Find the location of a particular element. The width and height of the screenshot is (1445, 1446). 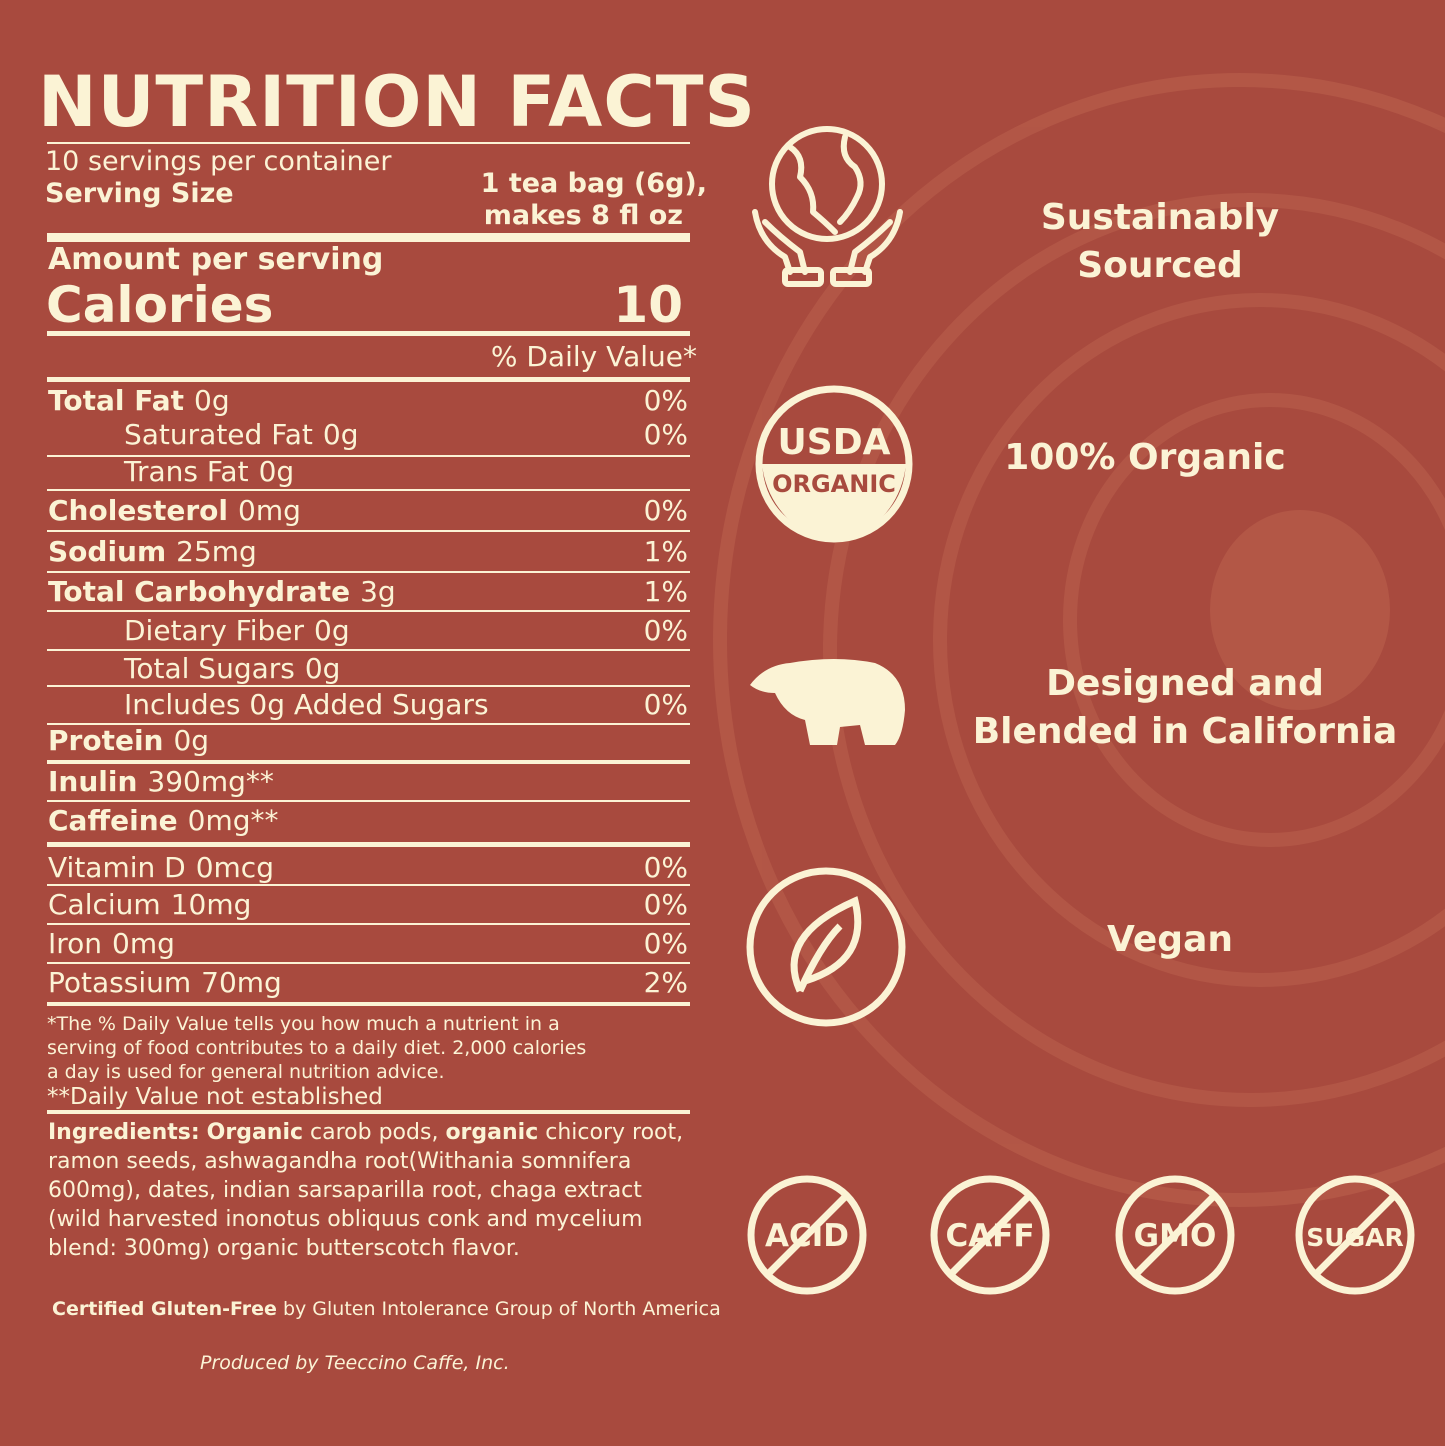

badge-label: CAFF is located at coordinates (989, 1236).